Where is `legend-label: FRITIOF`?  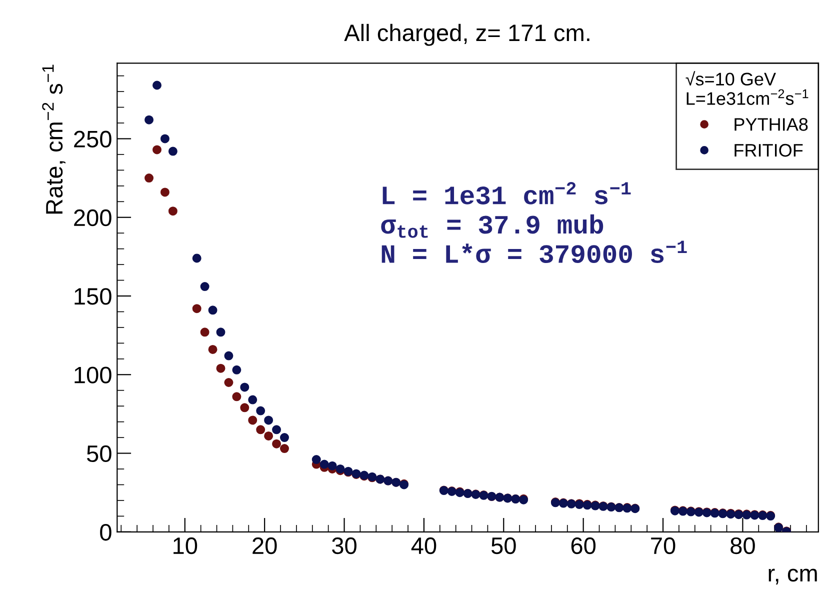 legend-label: FRITIOF is located at coordinates (768, 150).